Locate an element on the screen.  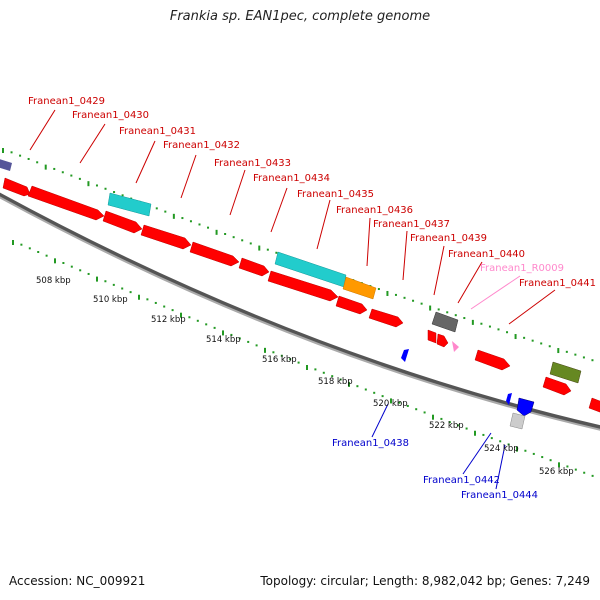
gene-label-0432: Franean1_0432 is located at coordinates (201, 145).